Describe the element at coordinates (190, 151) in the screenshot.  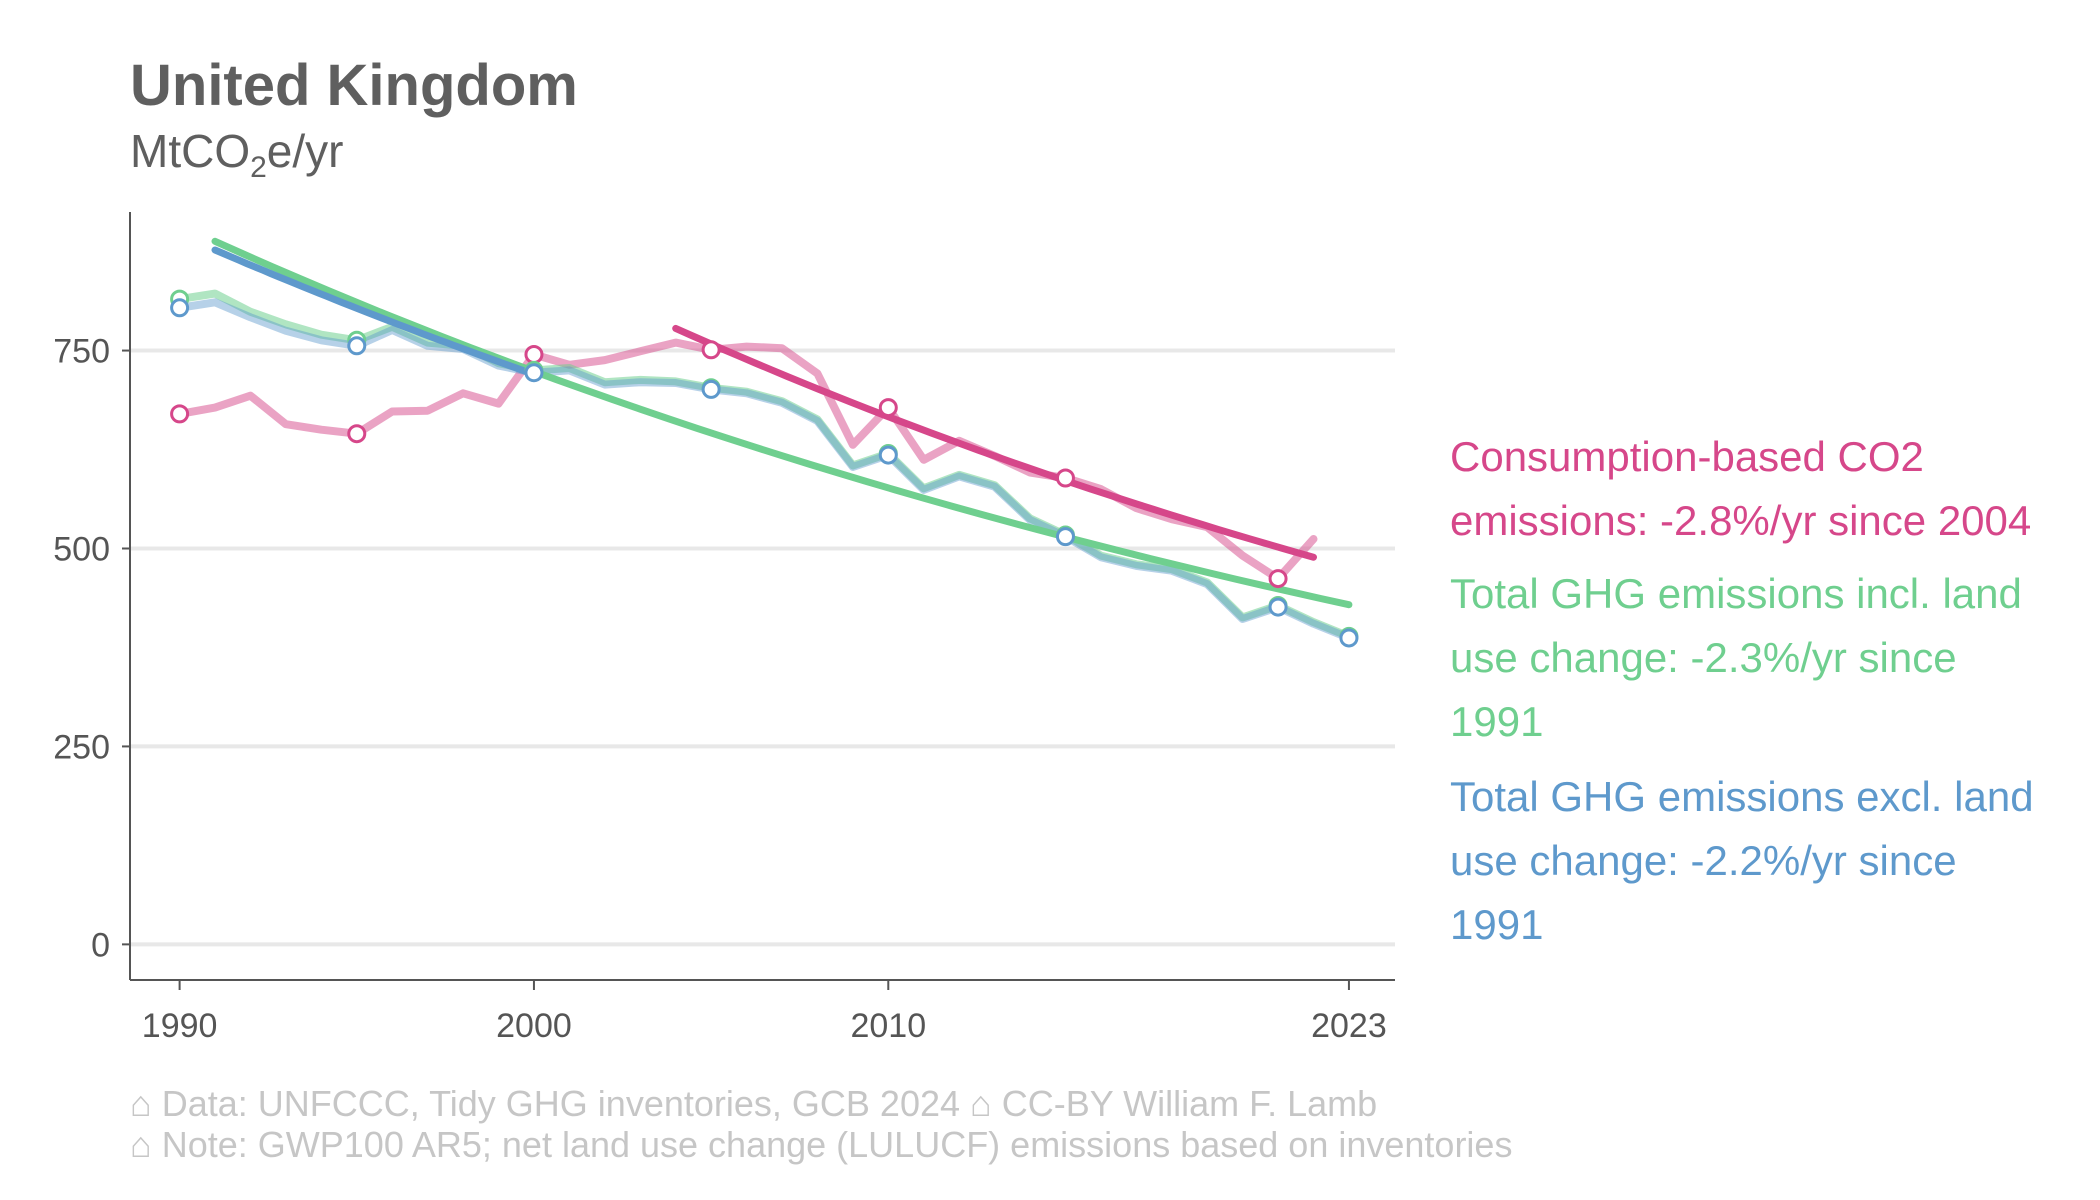
I see `unit-main: MtCO` at that location.